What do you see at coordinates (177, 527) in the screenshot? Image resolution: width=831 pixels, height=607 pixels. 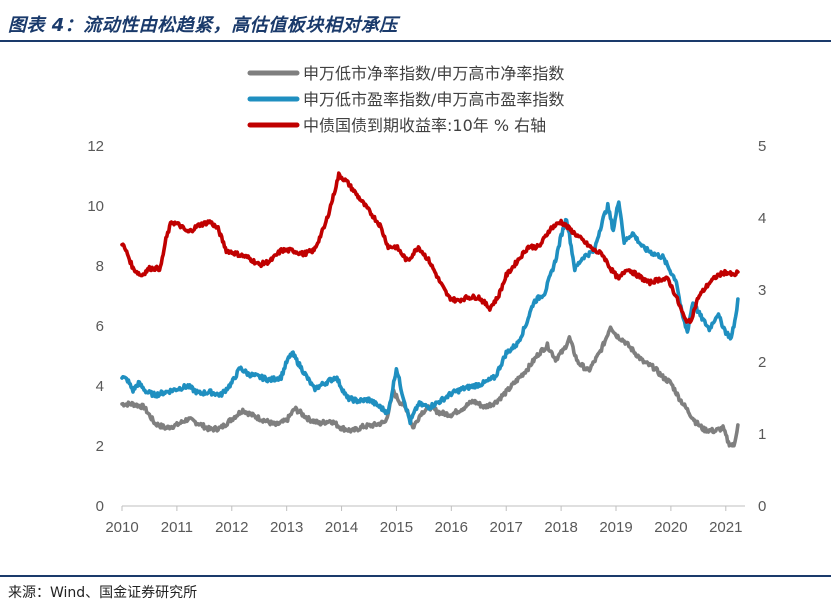 I see `x-tick-label: 2011` at bounding box center [177, 527].